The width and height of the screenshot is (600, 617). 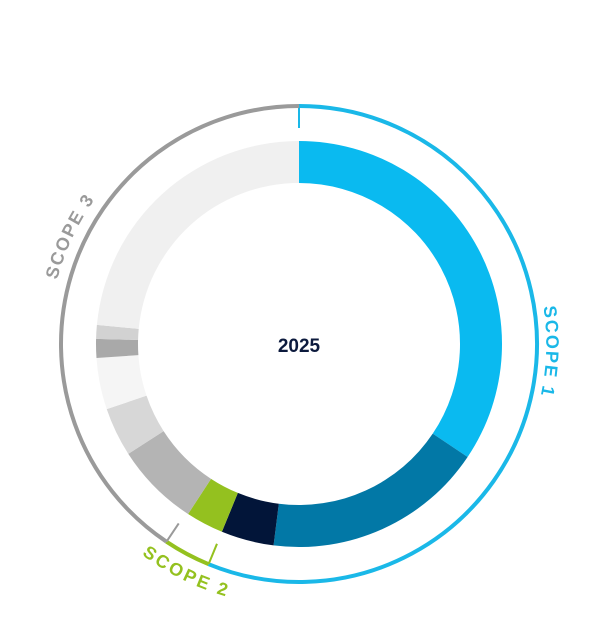 I want to click on scope-3-label: SCOPE 3, so click(x=70, y=235).